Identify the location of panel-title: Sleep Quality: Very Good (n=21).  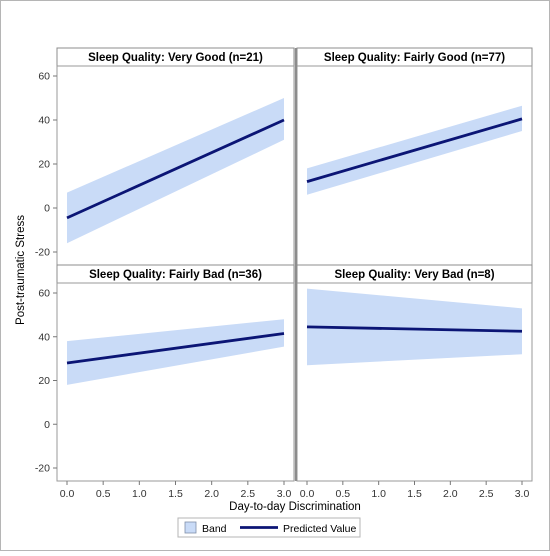
(175, 58).